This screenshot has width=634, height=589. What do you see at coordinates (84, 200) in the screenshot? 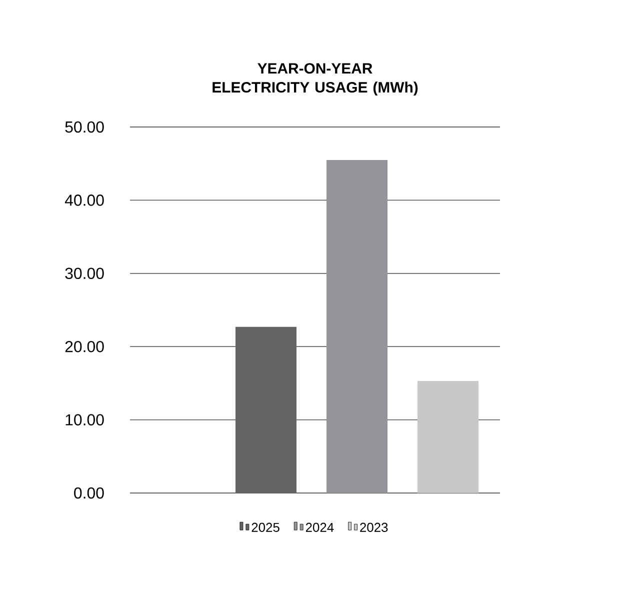
I see `y-tick-label: 40.00` at bounding box center [84, 200].